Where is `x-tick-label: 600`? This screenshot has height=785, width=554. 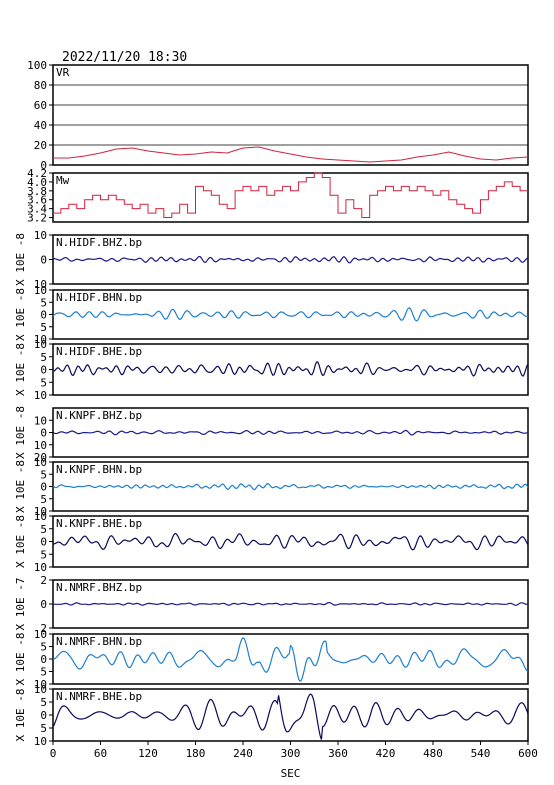 x-tick-label: 600 is located at coordinates (528, 753).